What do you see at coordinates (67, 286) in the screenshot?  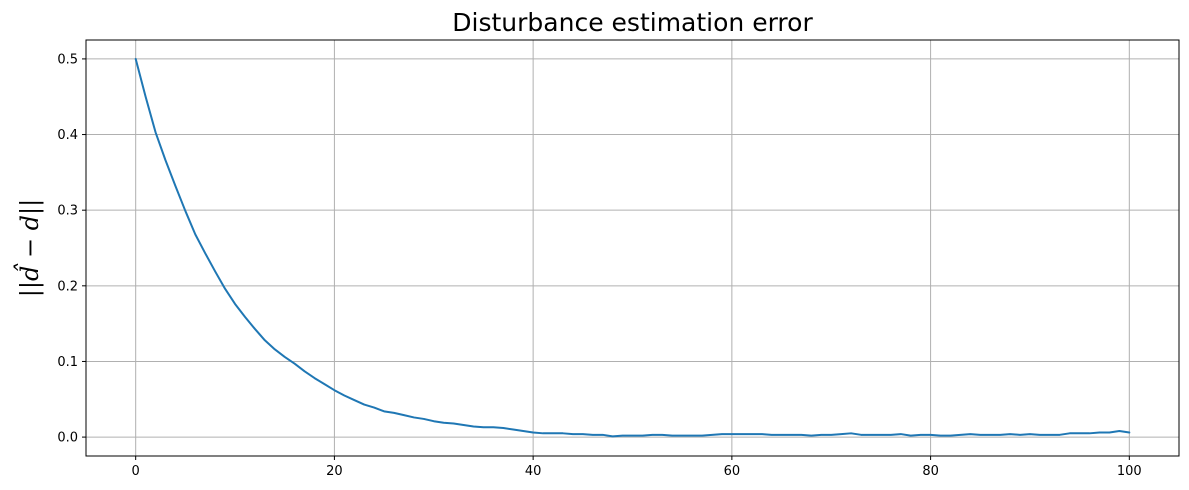 I see `y-tick-label: 0.2` at bounding box center [67, 286].